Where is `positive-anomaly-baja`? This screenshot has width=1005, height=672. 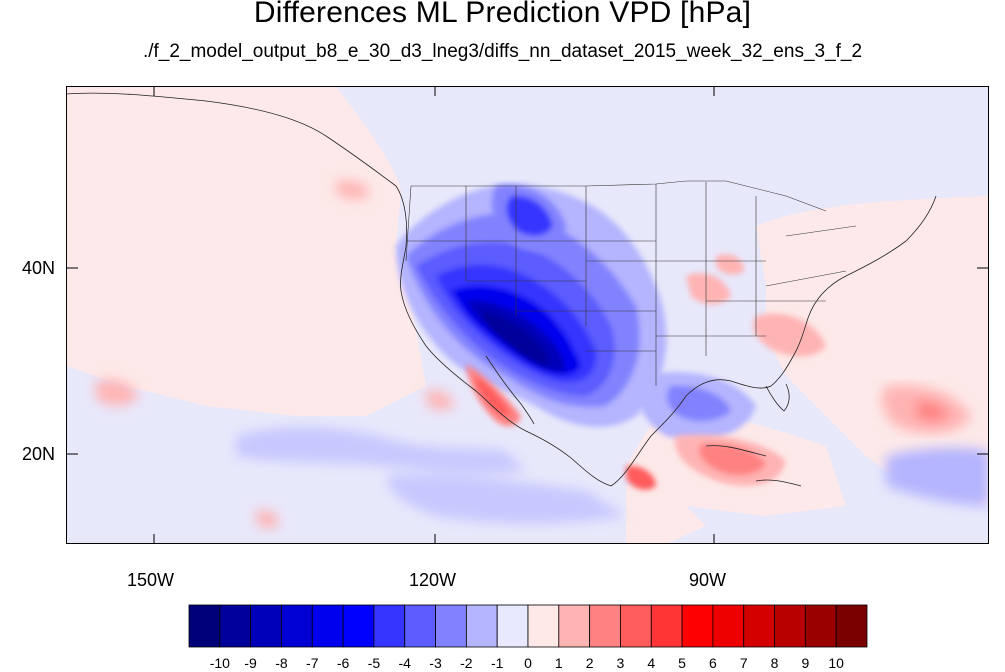
positive-anomaly-baja is located at coordinates (493, 395).